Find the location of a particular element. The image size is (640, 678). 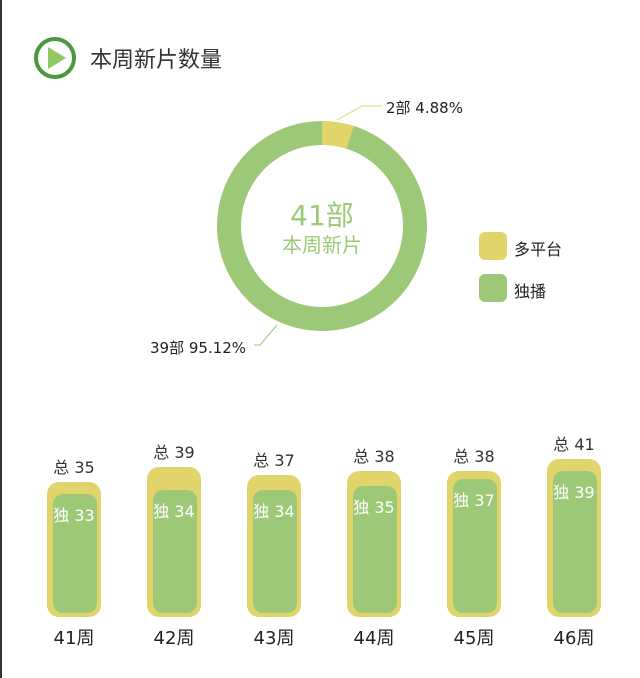

center-value: 41部 is located at coordinates (322, 215).